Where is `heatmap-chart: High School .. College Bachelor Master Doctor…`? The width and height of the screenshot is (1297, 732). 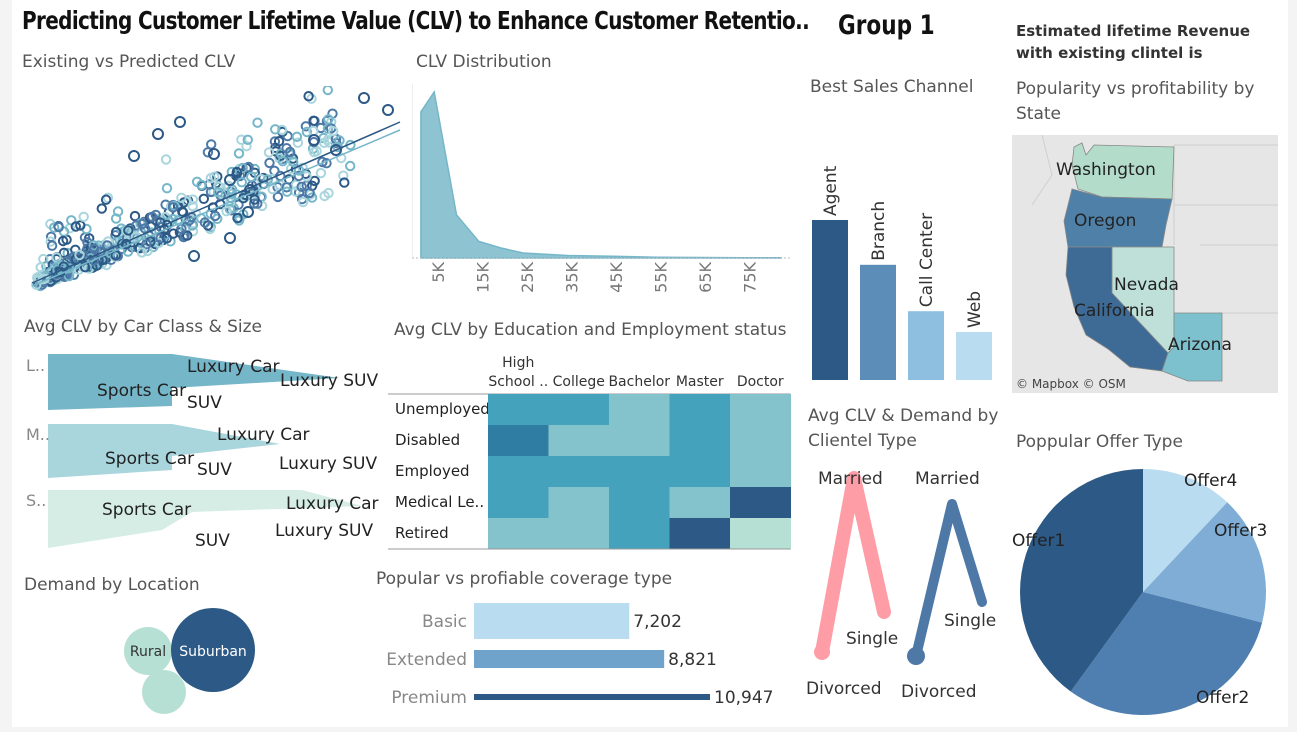
heatmap-chart: High School .. College Bachelor Master Doctor… is located at coordinates (589, 452).